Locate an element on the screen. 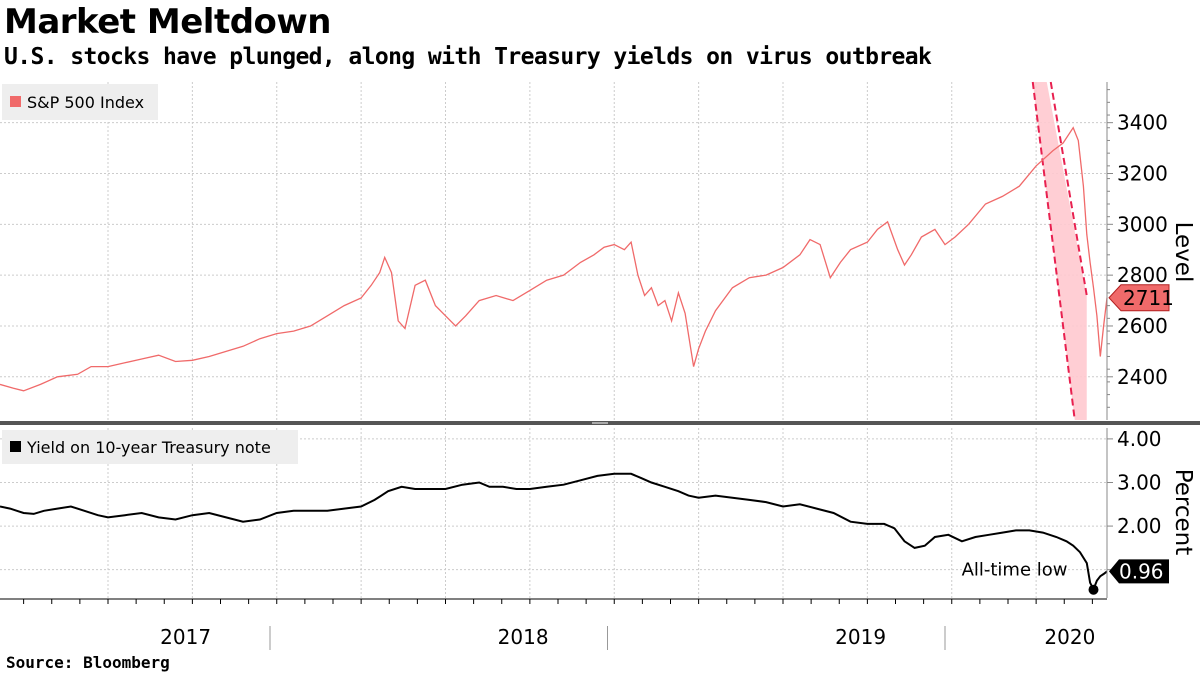  yield-y-tick-label: 2.00 is located at coordinates (1139, 526).